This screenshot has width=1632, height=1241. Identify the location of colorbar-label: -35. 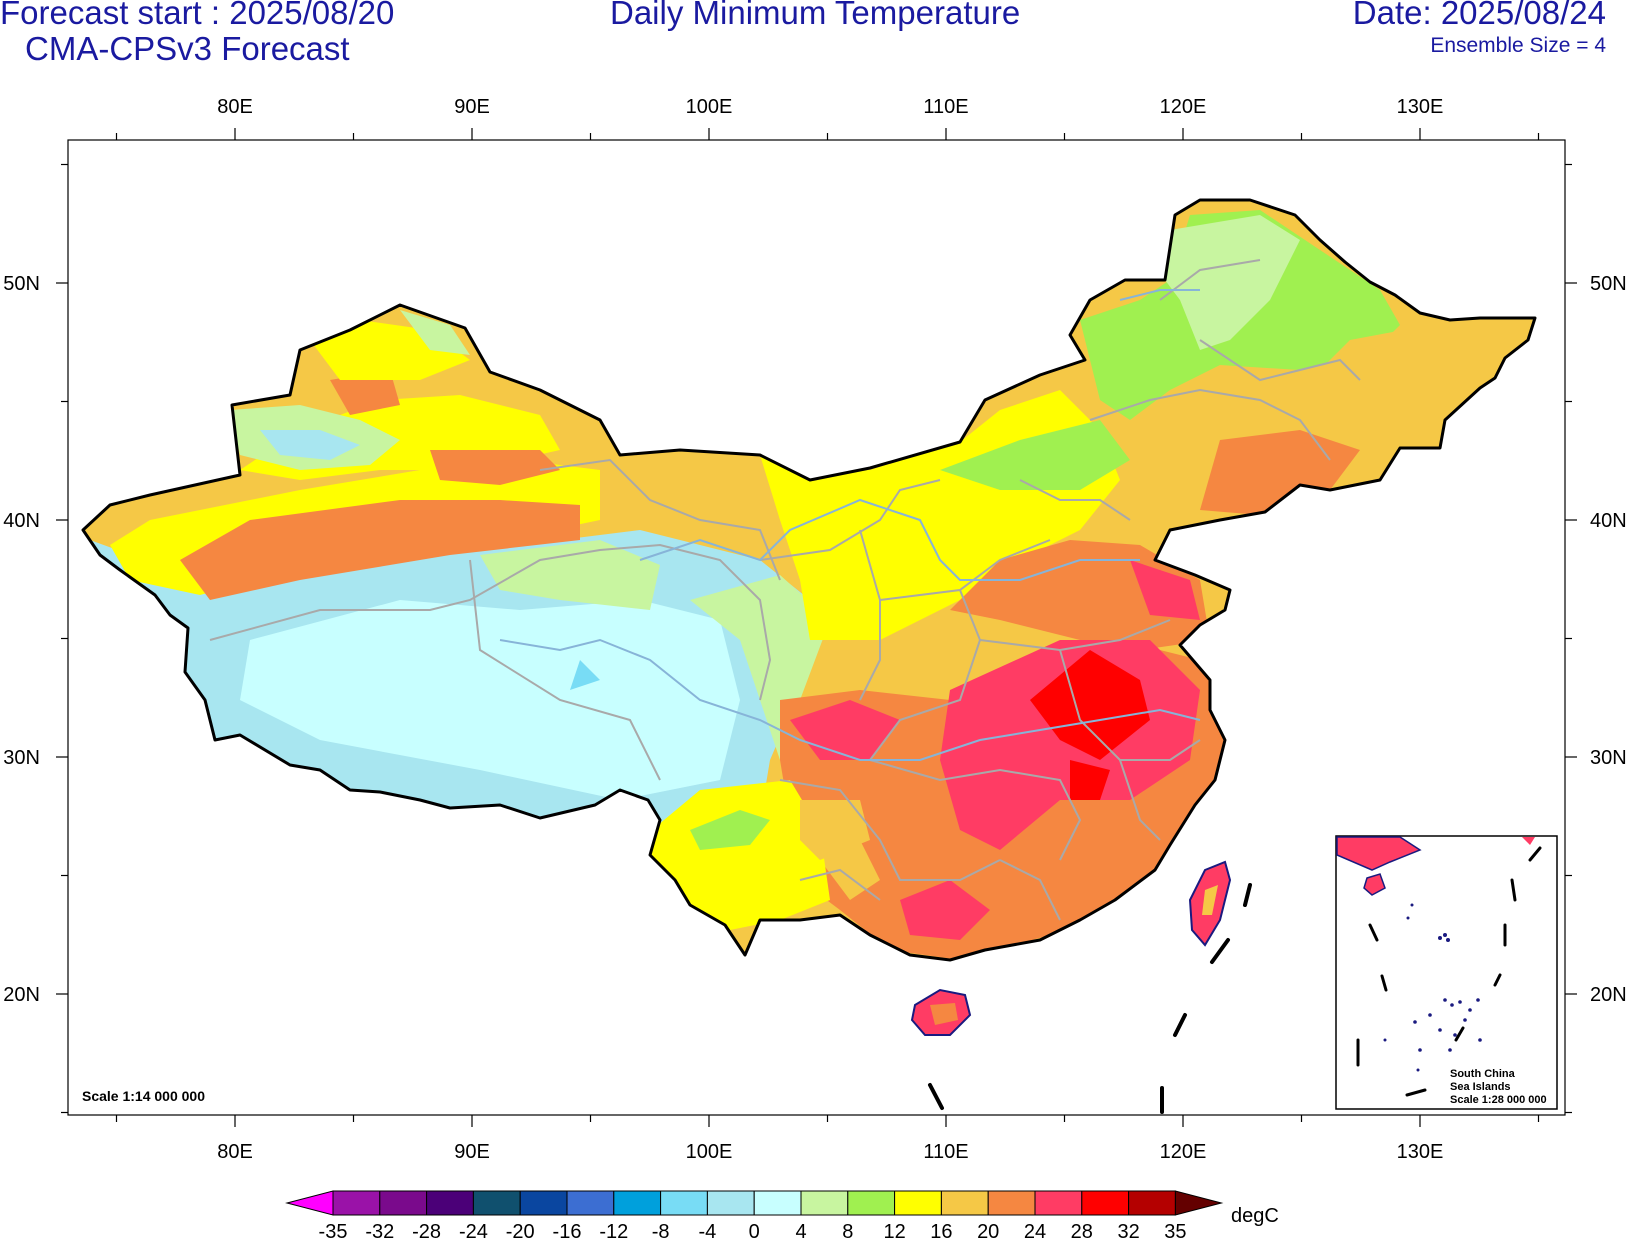
(333, 1231).